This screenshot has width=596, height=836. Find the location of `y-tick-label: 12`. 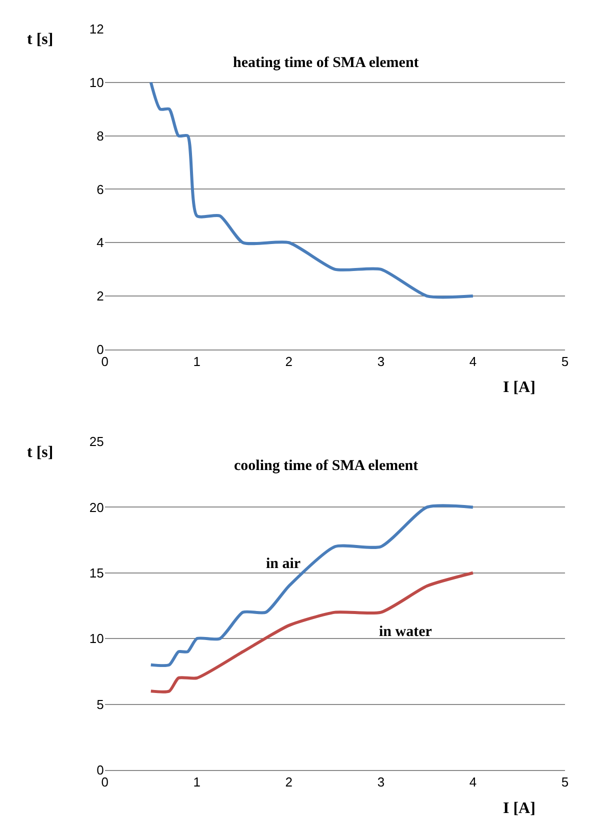

y-tick-label: 12 is located at coordinates (96, 29).